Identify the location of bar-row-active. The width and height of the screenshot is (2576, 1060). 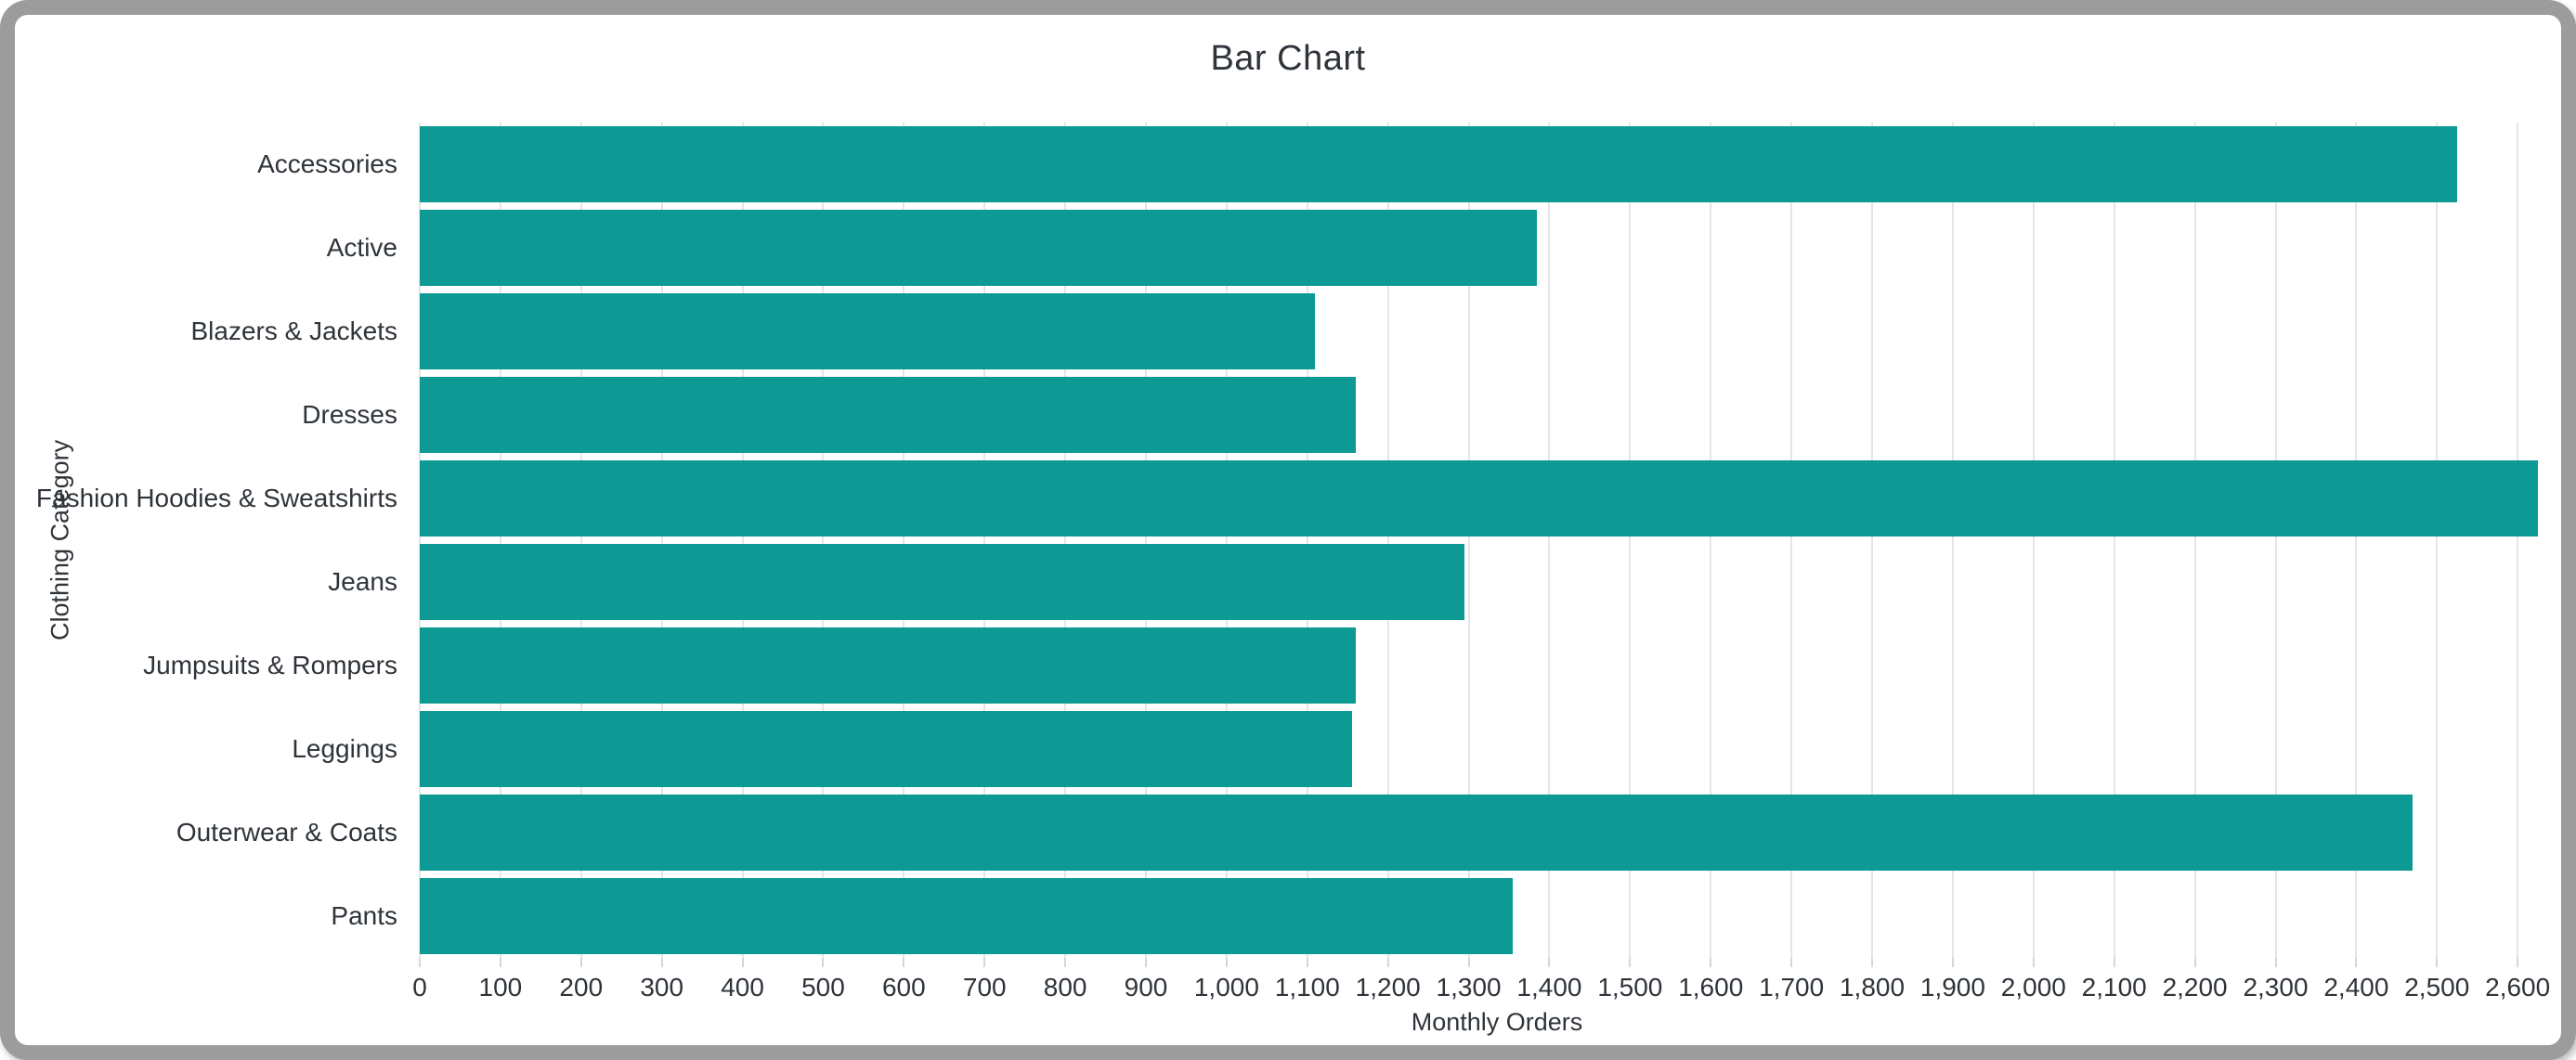
(1490, 248).